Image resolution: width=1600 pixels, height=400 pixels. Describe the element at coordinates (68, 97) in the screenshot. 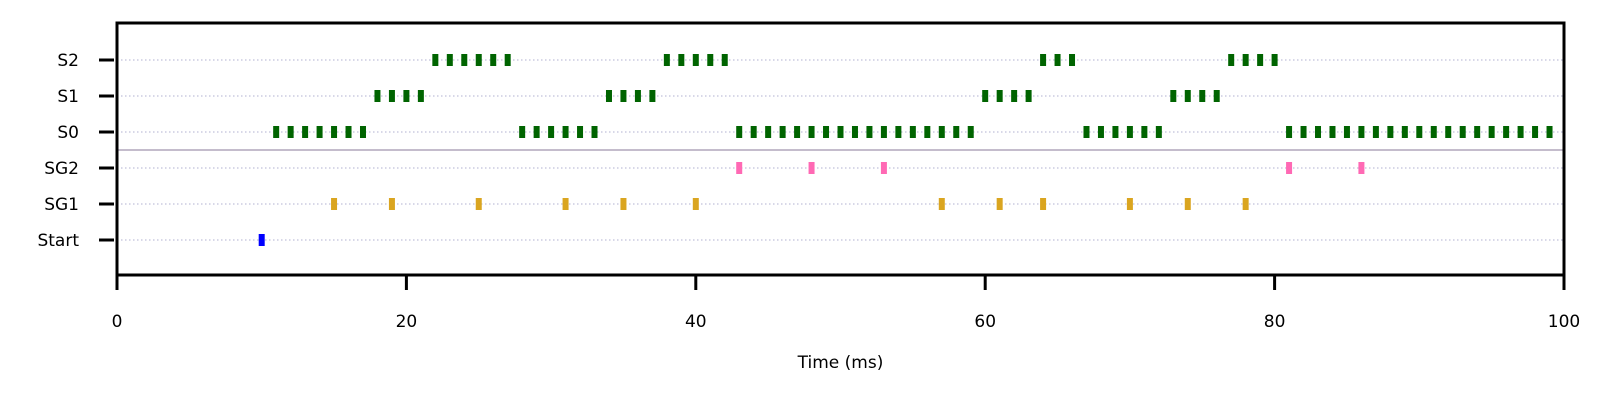

I see `y-tick-label-s1: S1` at that location.